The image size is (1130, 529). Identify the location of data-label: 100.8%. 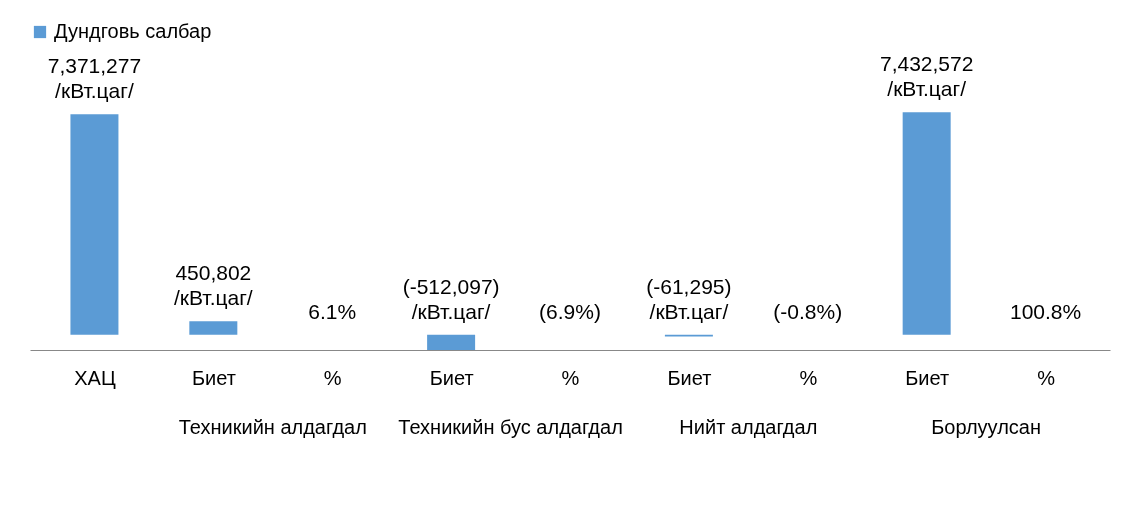
(1045, 311).